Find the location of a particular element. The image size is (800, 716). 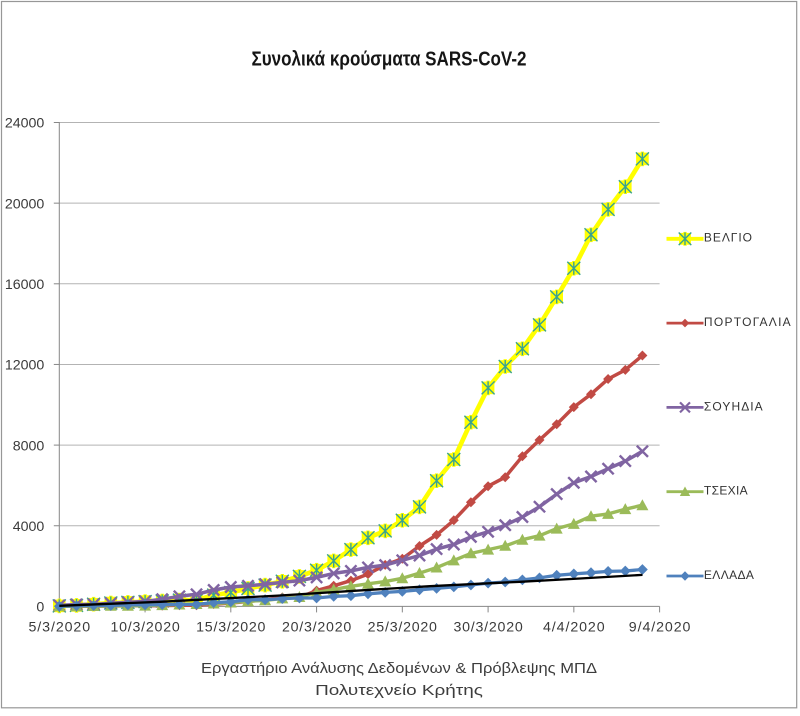

svg-text: 24000 is located at coordinates (25, 124).